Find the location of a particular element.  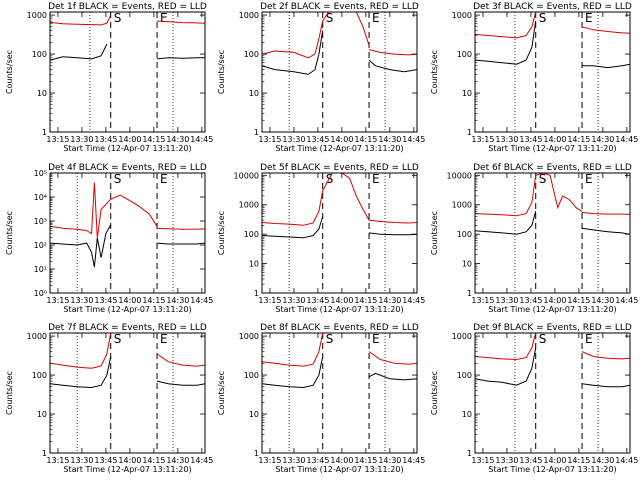

panel-title: Det 1f BLACK = Events, RED = LLD is located at coordinates (127, 7).